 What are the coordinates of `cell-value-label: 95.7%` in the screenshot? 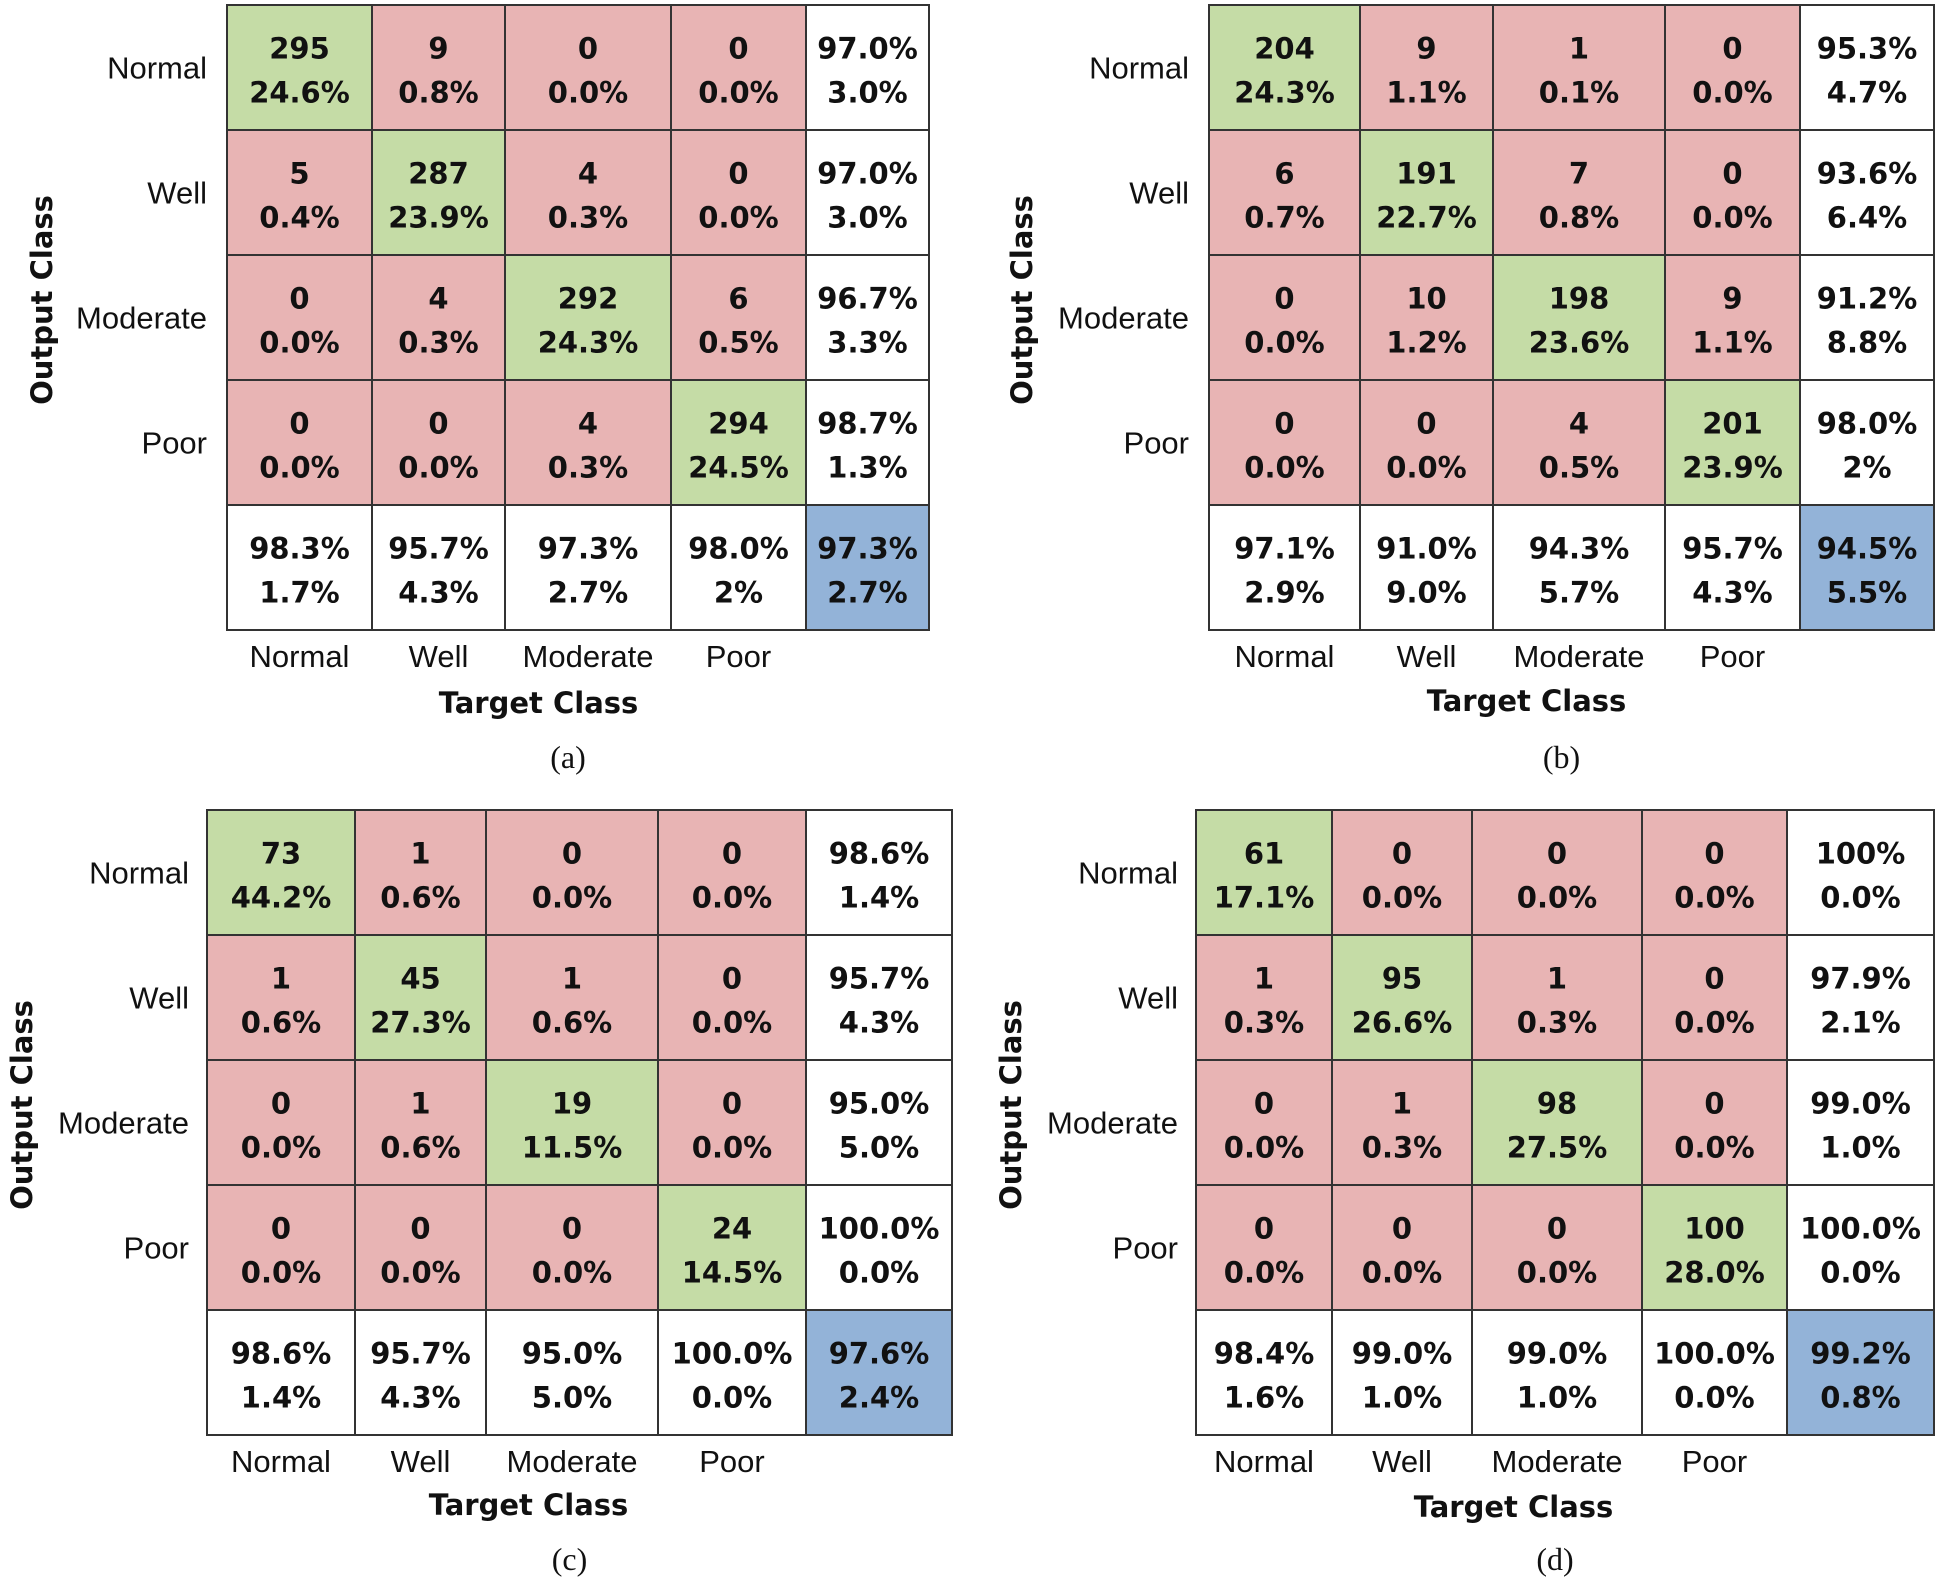 It's located at (420, 1354).